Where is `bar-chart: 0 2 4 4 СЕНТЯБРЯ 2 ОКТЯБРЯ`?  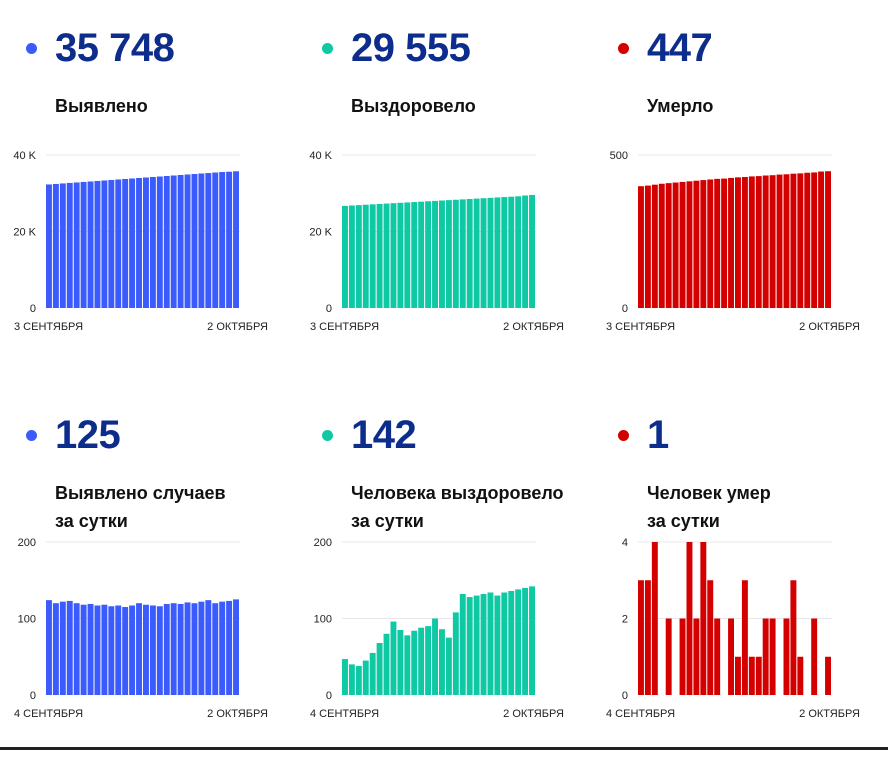
bar-chart: 0 2 4 4 СЕНТЯБРЯ 2 ОКТЯБРЯ is located at coordinates (733, 628).